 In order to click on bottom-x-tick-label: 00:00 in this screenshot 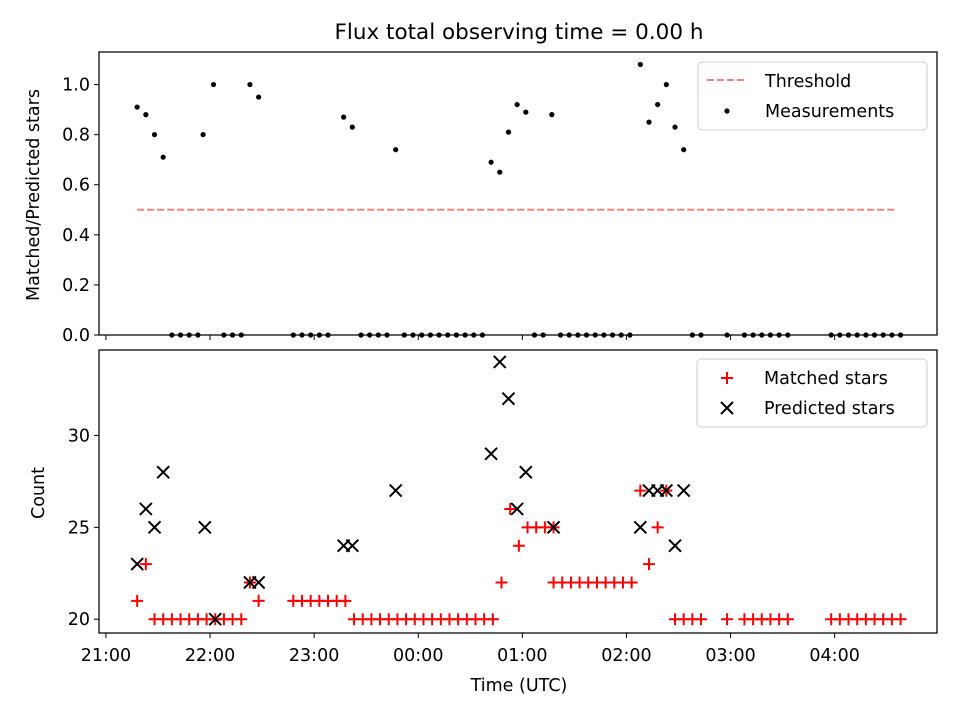, I will do `click(418, 656)`.